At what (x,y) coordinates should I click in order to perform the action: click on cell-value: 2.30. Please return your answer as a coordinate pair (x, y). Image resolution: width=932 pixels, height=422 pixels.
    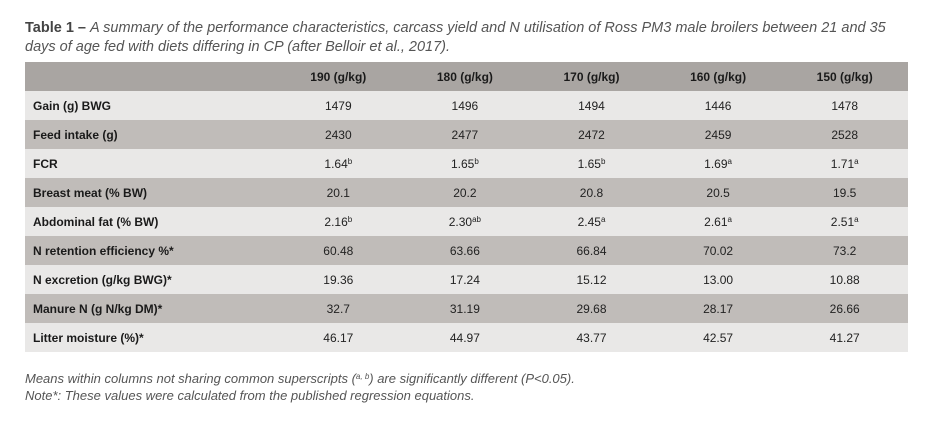
    Looking at the image, I should click on (460, 221).